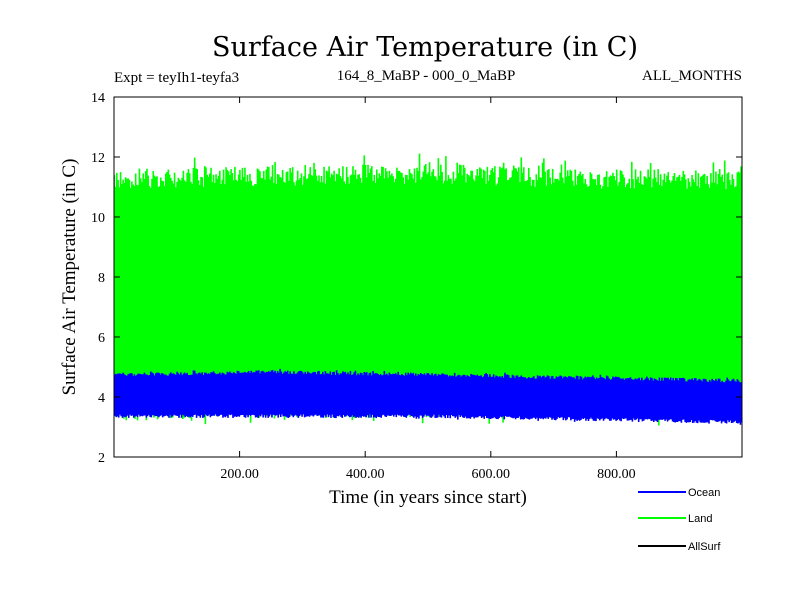  Describe the element at coordinates (491, 474) in the screenshot. I see `x-tick-label: 600.00` at that location.